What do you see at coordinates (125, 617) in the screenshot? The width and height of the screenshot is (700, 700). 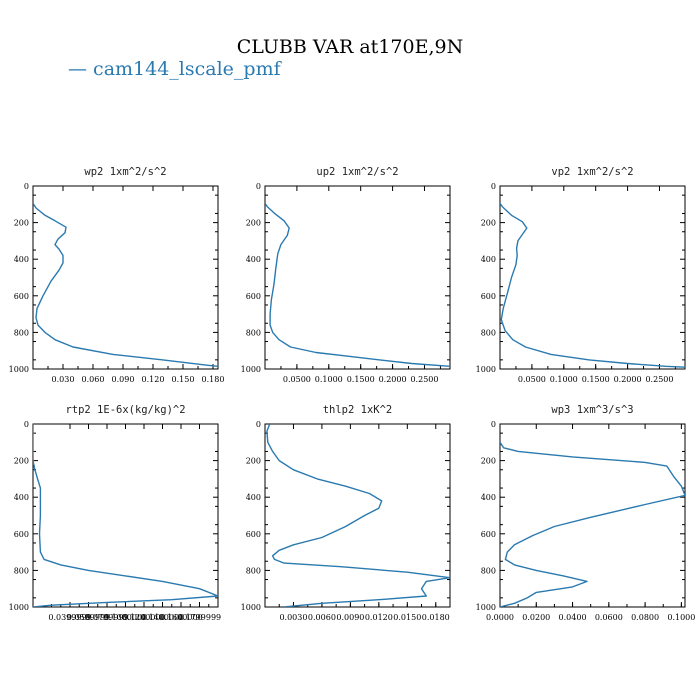 I see `x-tick-label: 0.1000000` at bounding box center [125, 617].